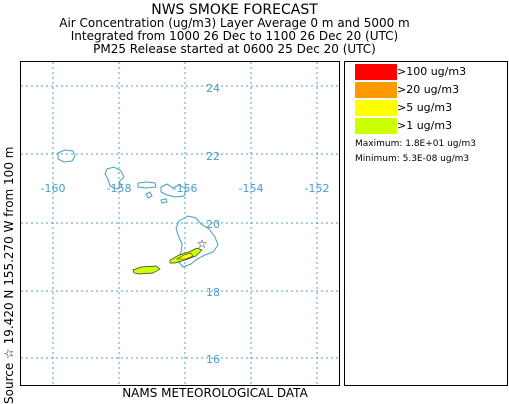 The image size is (509, 404). I want to click on star-icon: ☆, so click(202, 244).